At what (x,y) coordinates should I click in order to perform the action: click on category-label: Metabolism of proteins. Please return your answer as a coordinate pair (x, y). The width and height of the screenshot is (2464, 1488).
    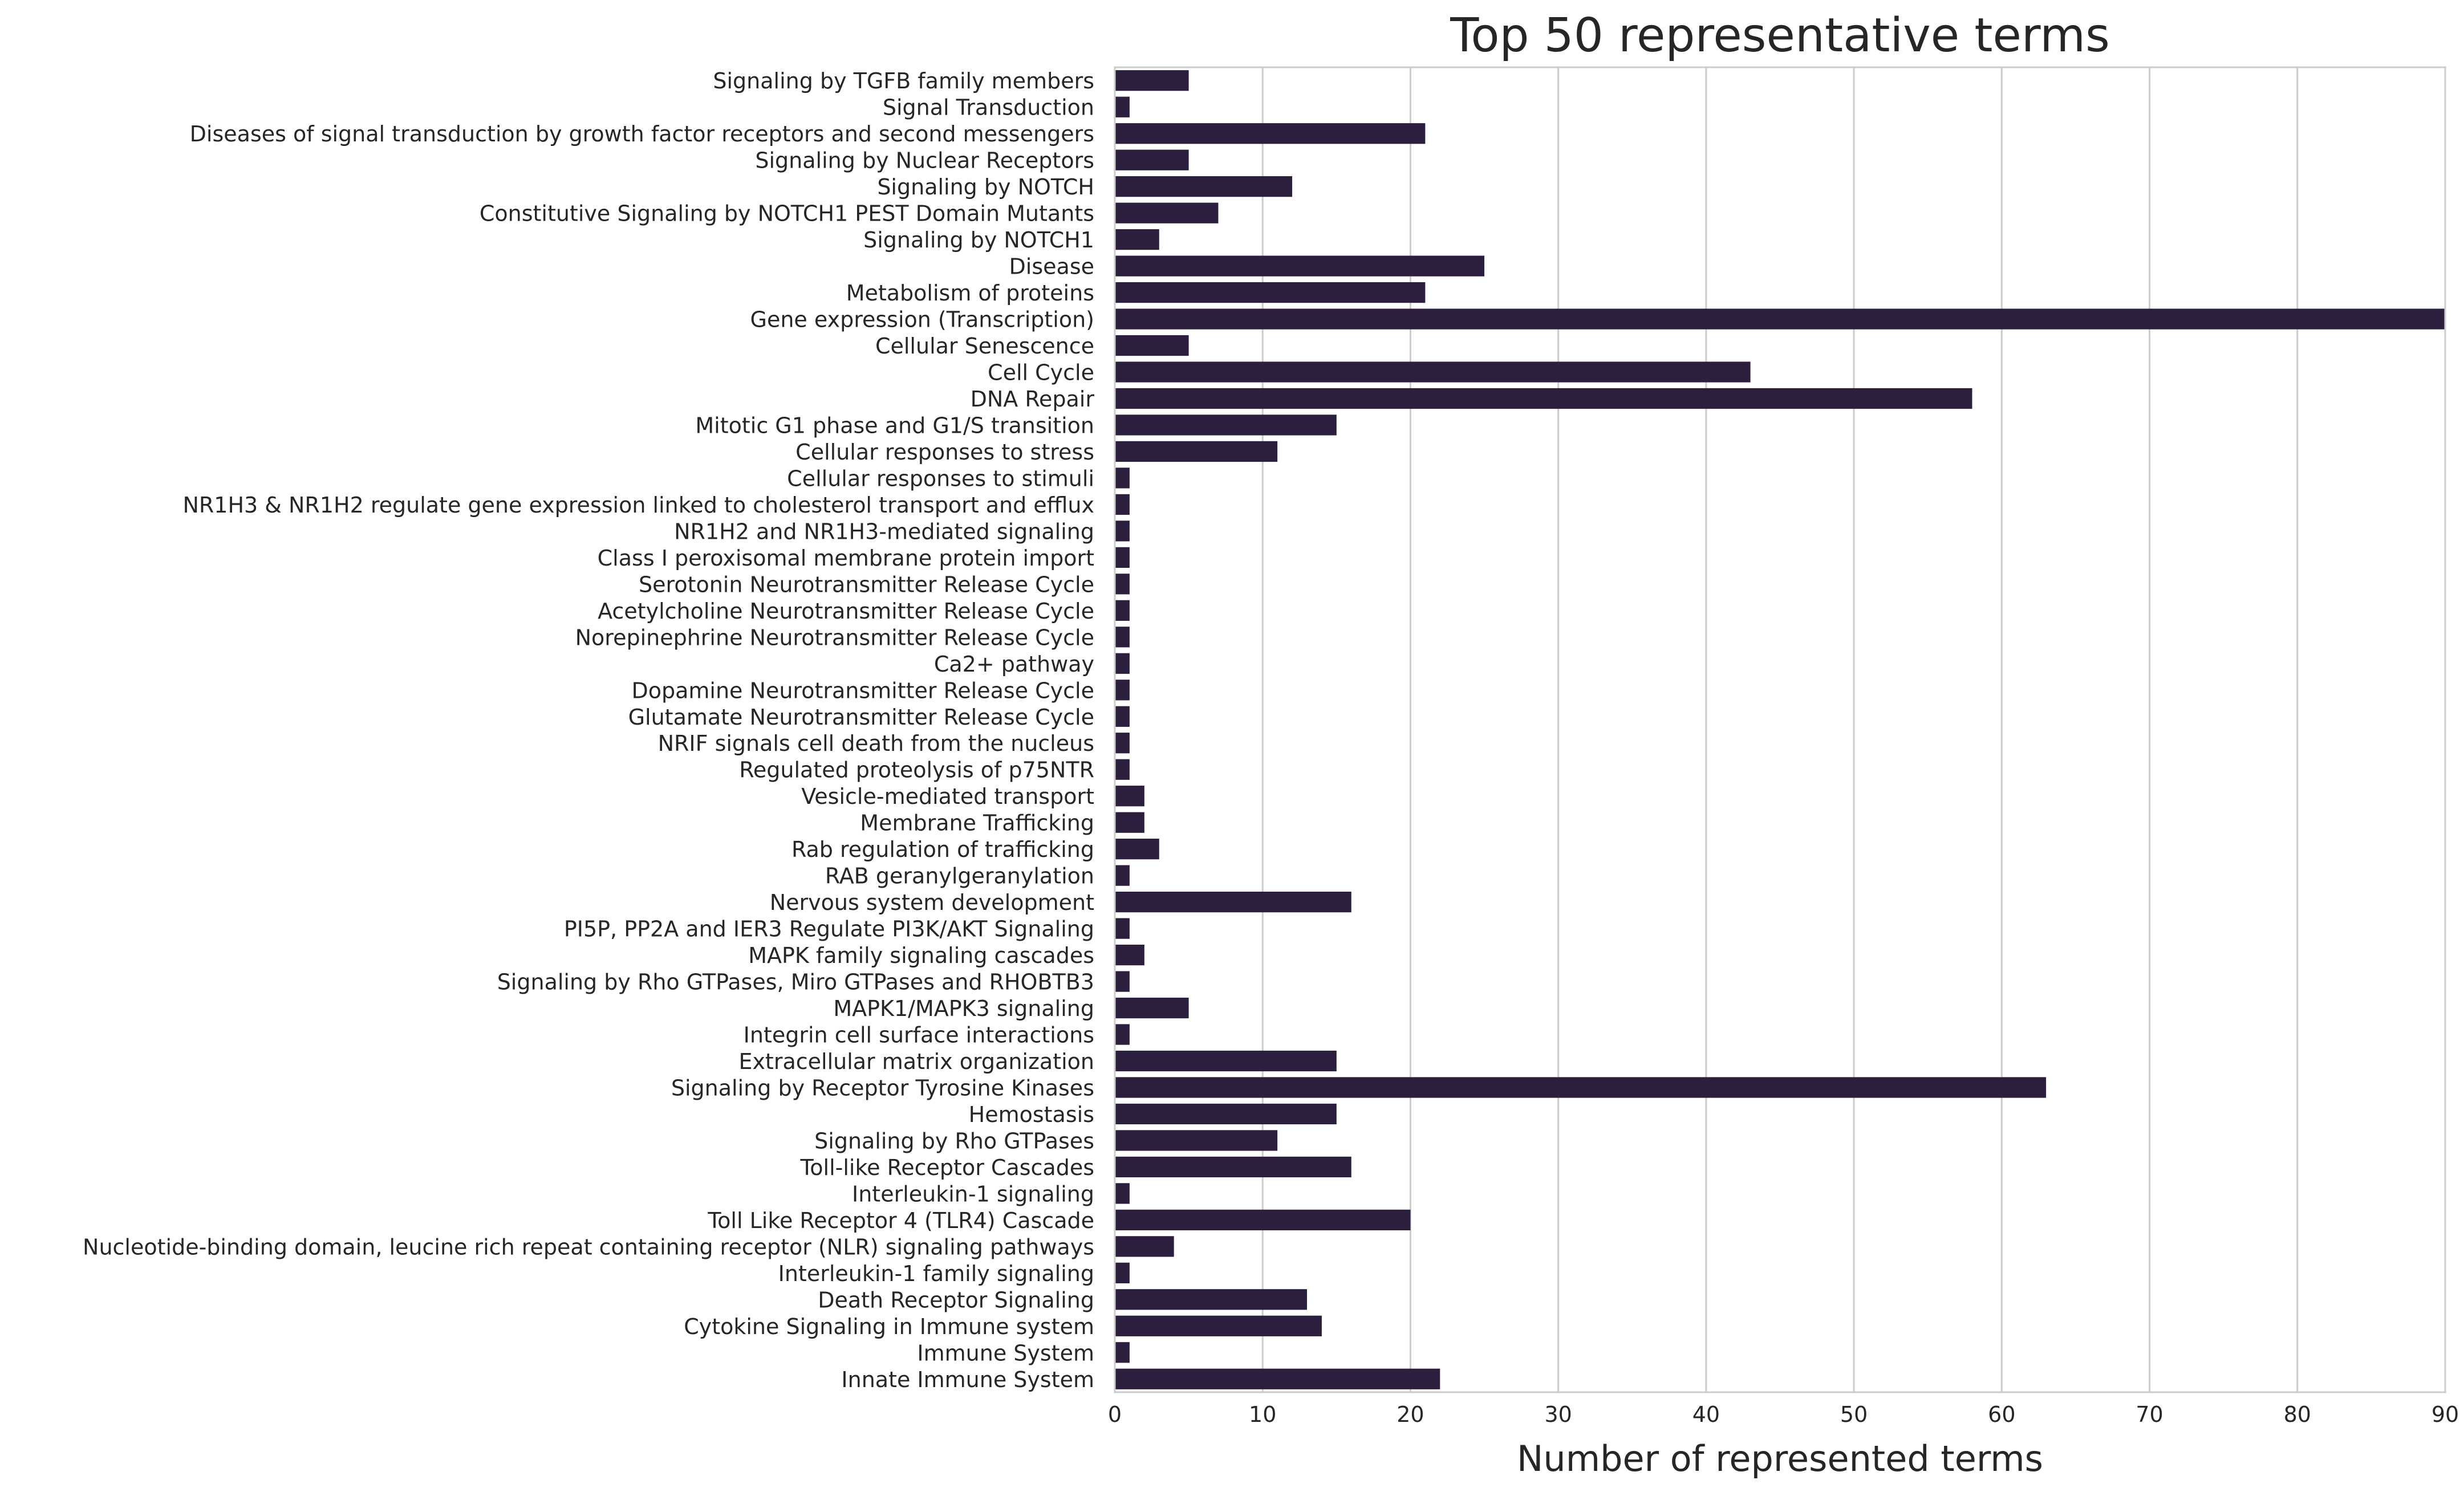
    Looking at the image, I should click on (970, 293).